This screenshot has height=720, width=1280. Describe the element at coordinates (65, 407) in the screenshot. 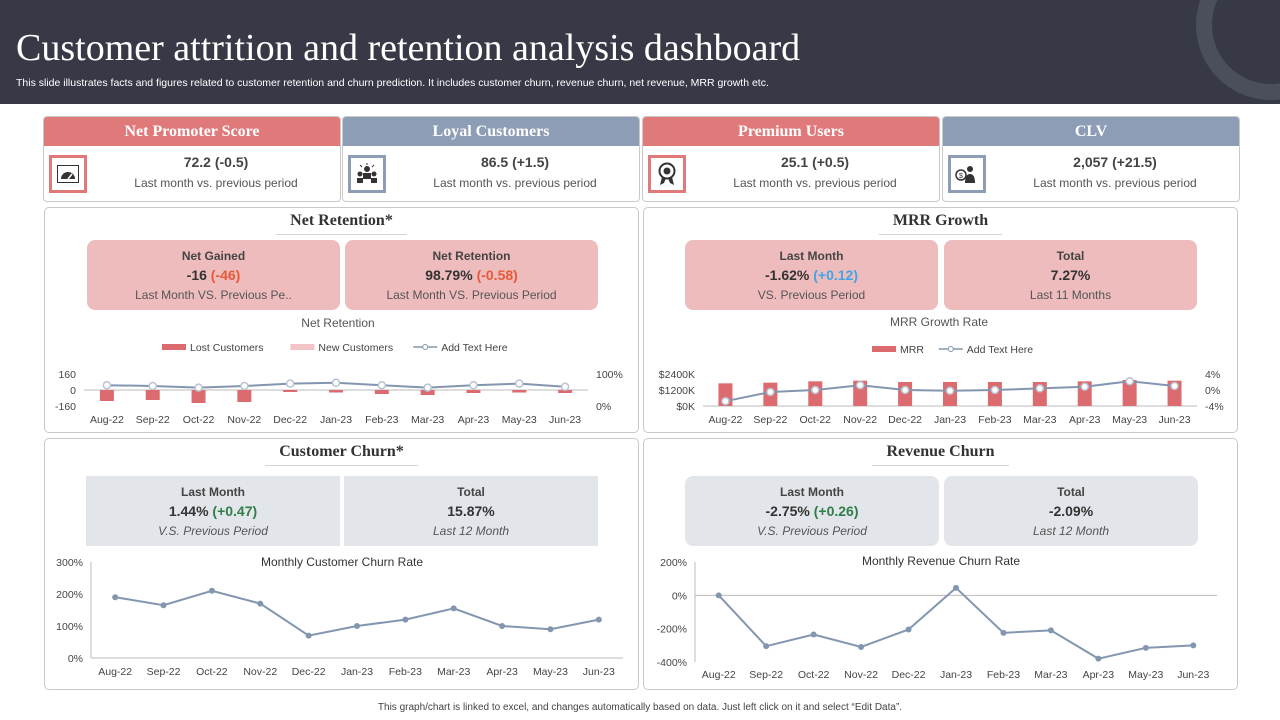

I see `y-tick-left: -160` at that location.